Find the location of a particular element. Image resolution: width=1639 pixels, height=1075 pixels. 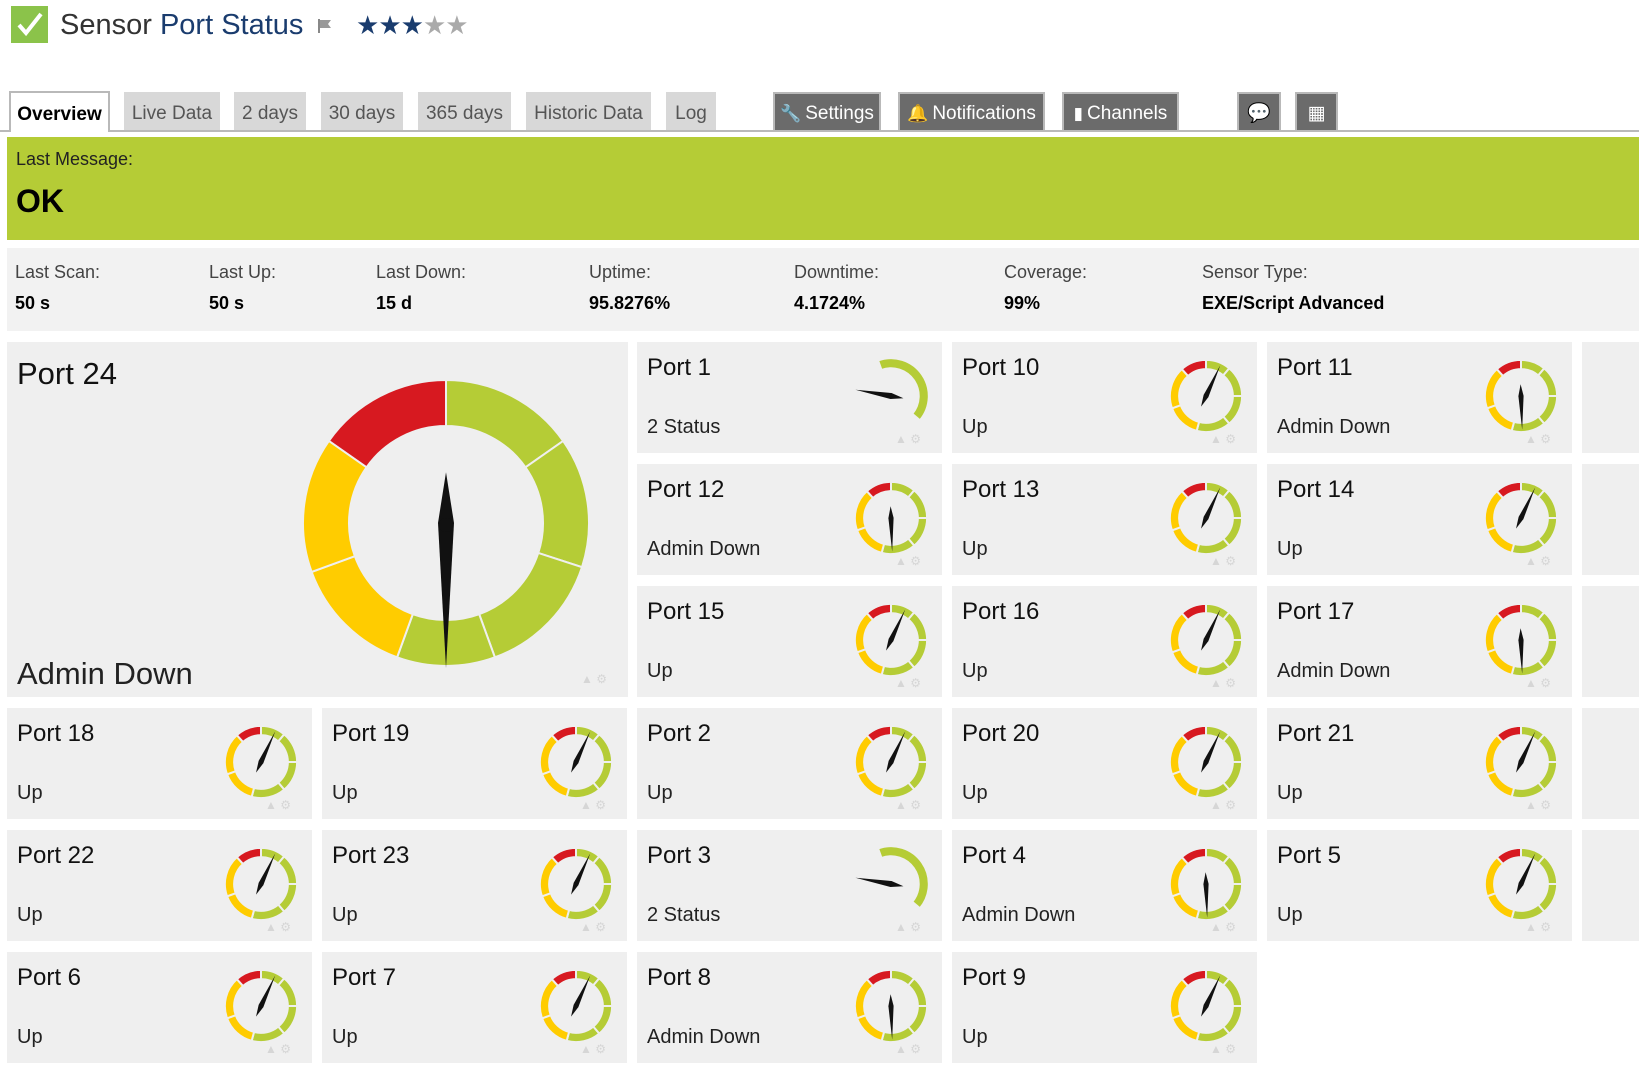

channels-button: ▮ Channels is located at coordinates (1120, 111).